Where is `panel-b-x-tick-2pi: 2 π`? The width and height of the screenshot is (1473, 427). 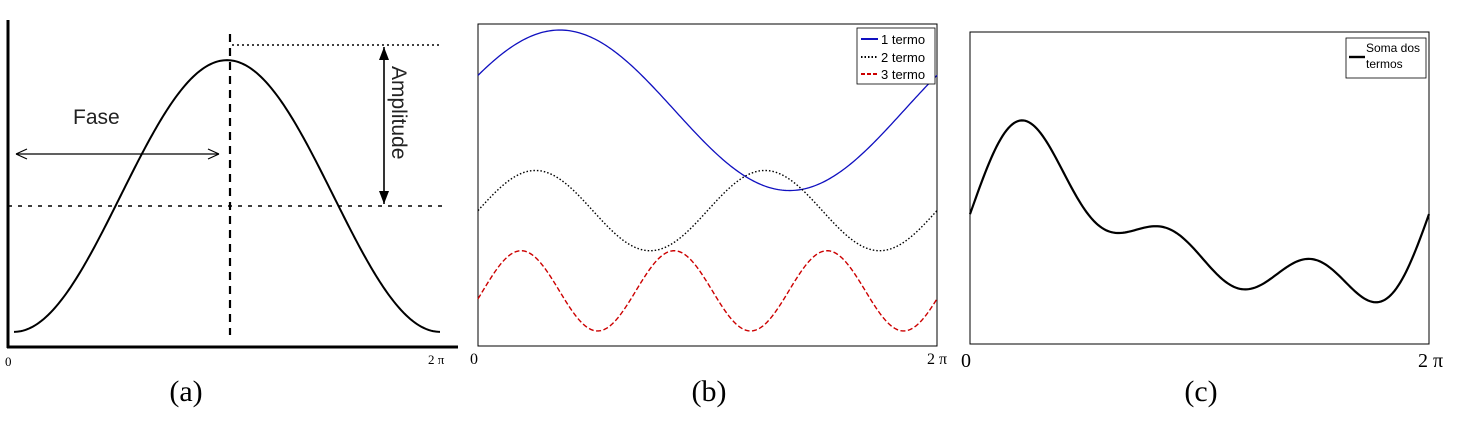
panel-b-x-tick-2pi: 2 π is located at coordinates (937, 359).